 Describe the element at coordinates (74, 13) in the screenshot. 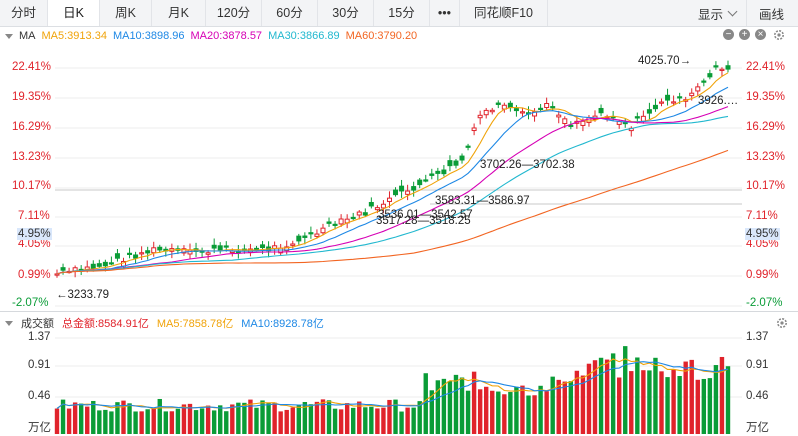

I see `tab-daily-k: 日K` at that location.